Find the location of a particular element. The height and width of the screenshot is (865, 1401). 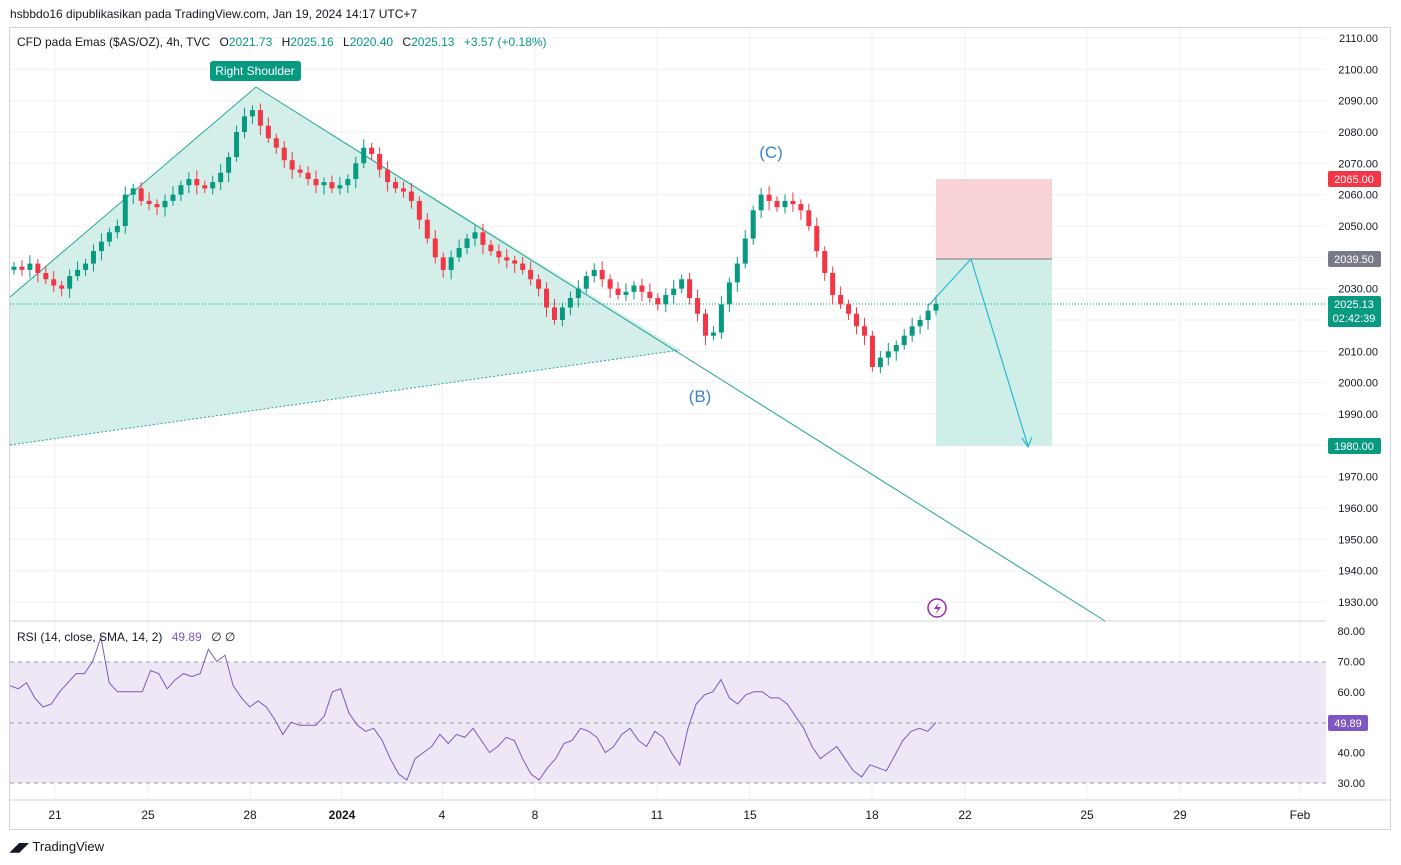

time-tick: 11 is located at coordinates (657, 815).